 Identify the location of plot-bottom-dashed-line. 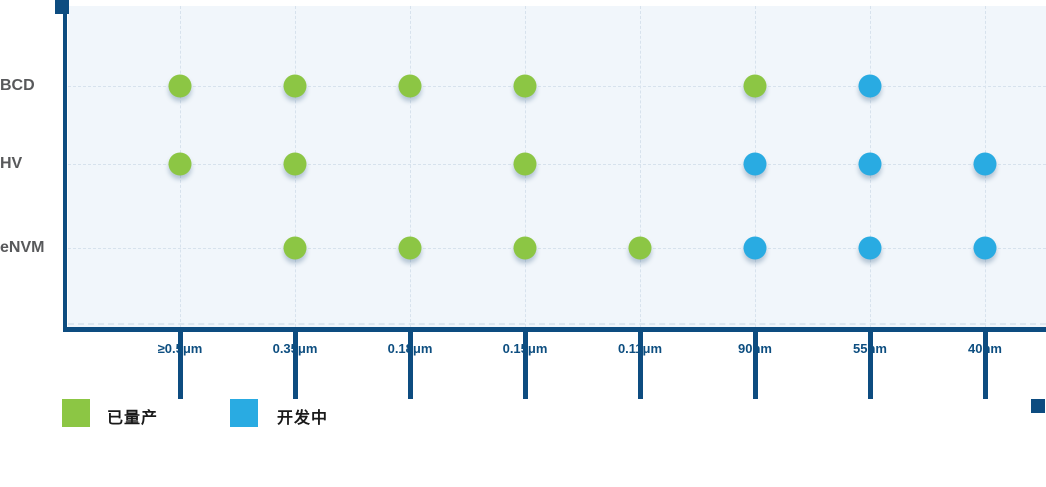
(557, 324).